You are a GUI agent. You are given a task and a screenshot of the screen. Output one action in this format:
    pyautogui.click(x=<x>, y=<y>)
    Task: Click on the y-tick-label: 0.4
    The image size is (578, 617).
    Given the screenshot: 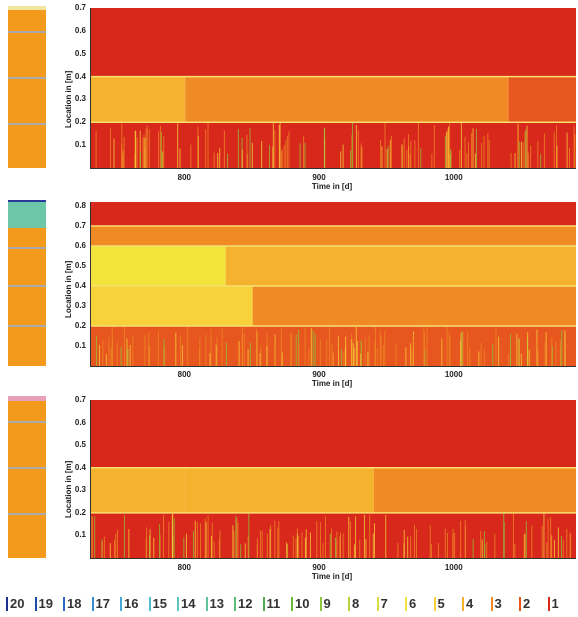 What is the action you would take?
    pyautogui.click(x=80, y=285)
    